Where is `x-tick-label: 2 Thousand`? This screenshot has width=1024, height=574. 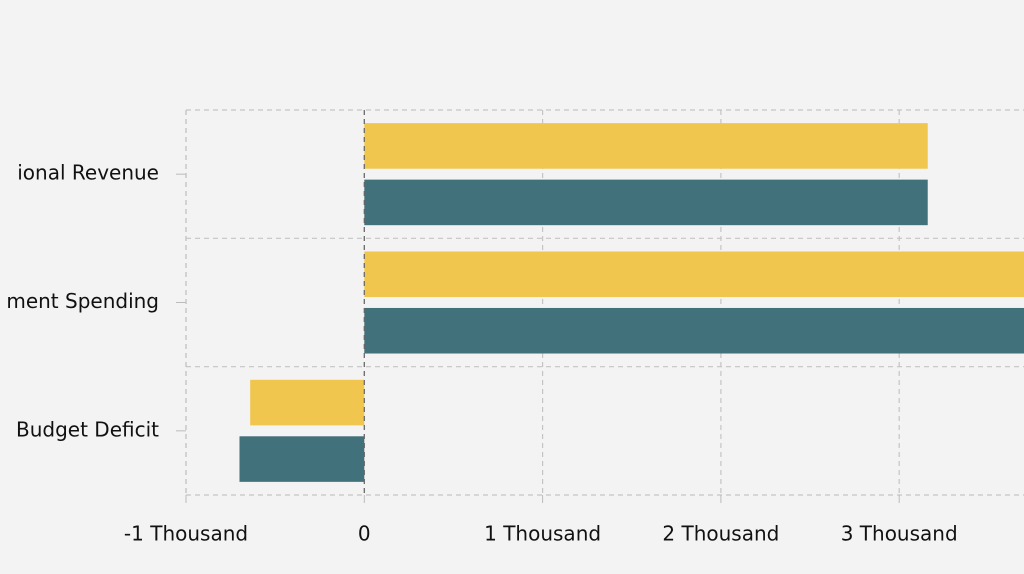 x-tick-label: 2 Thousand is located at coordinates (720, 534).